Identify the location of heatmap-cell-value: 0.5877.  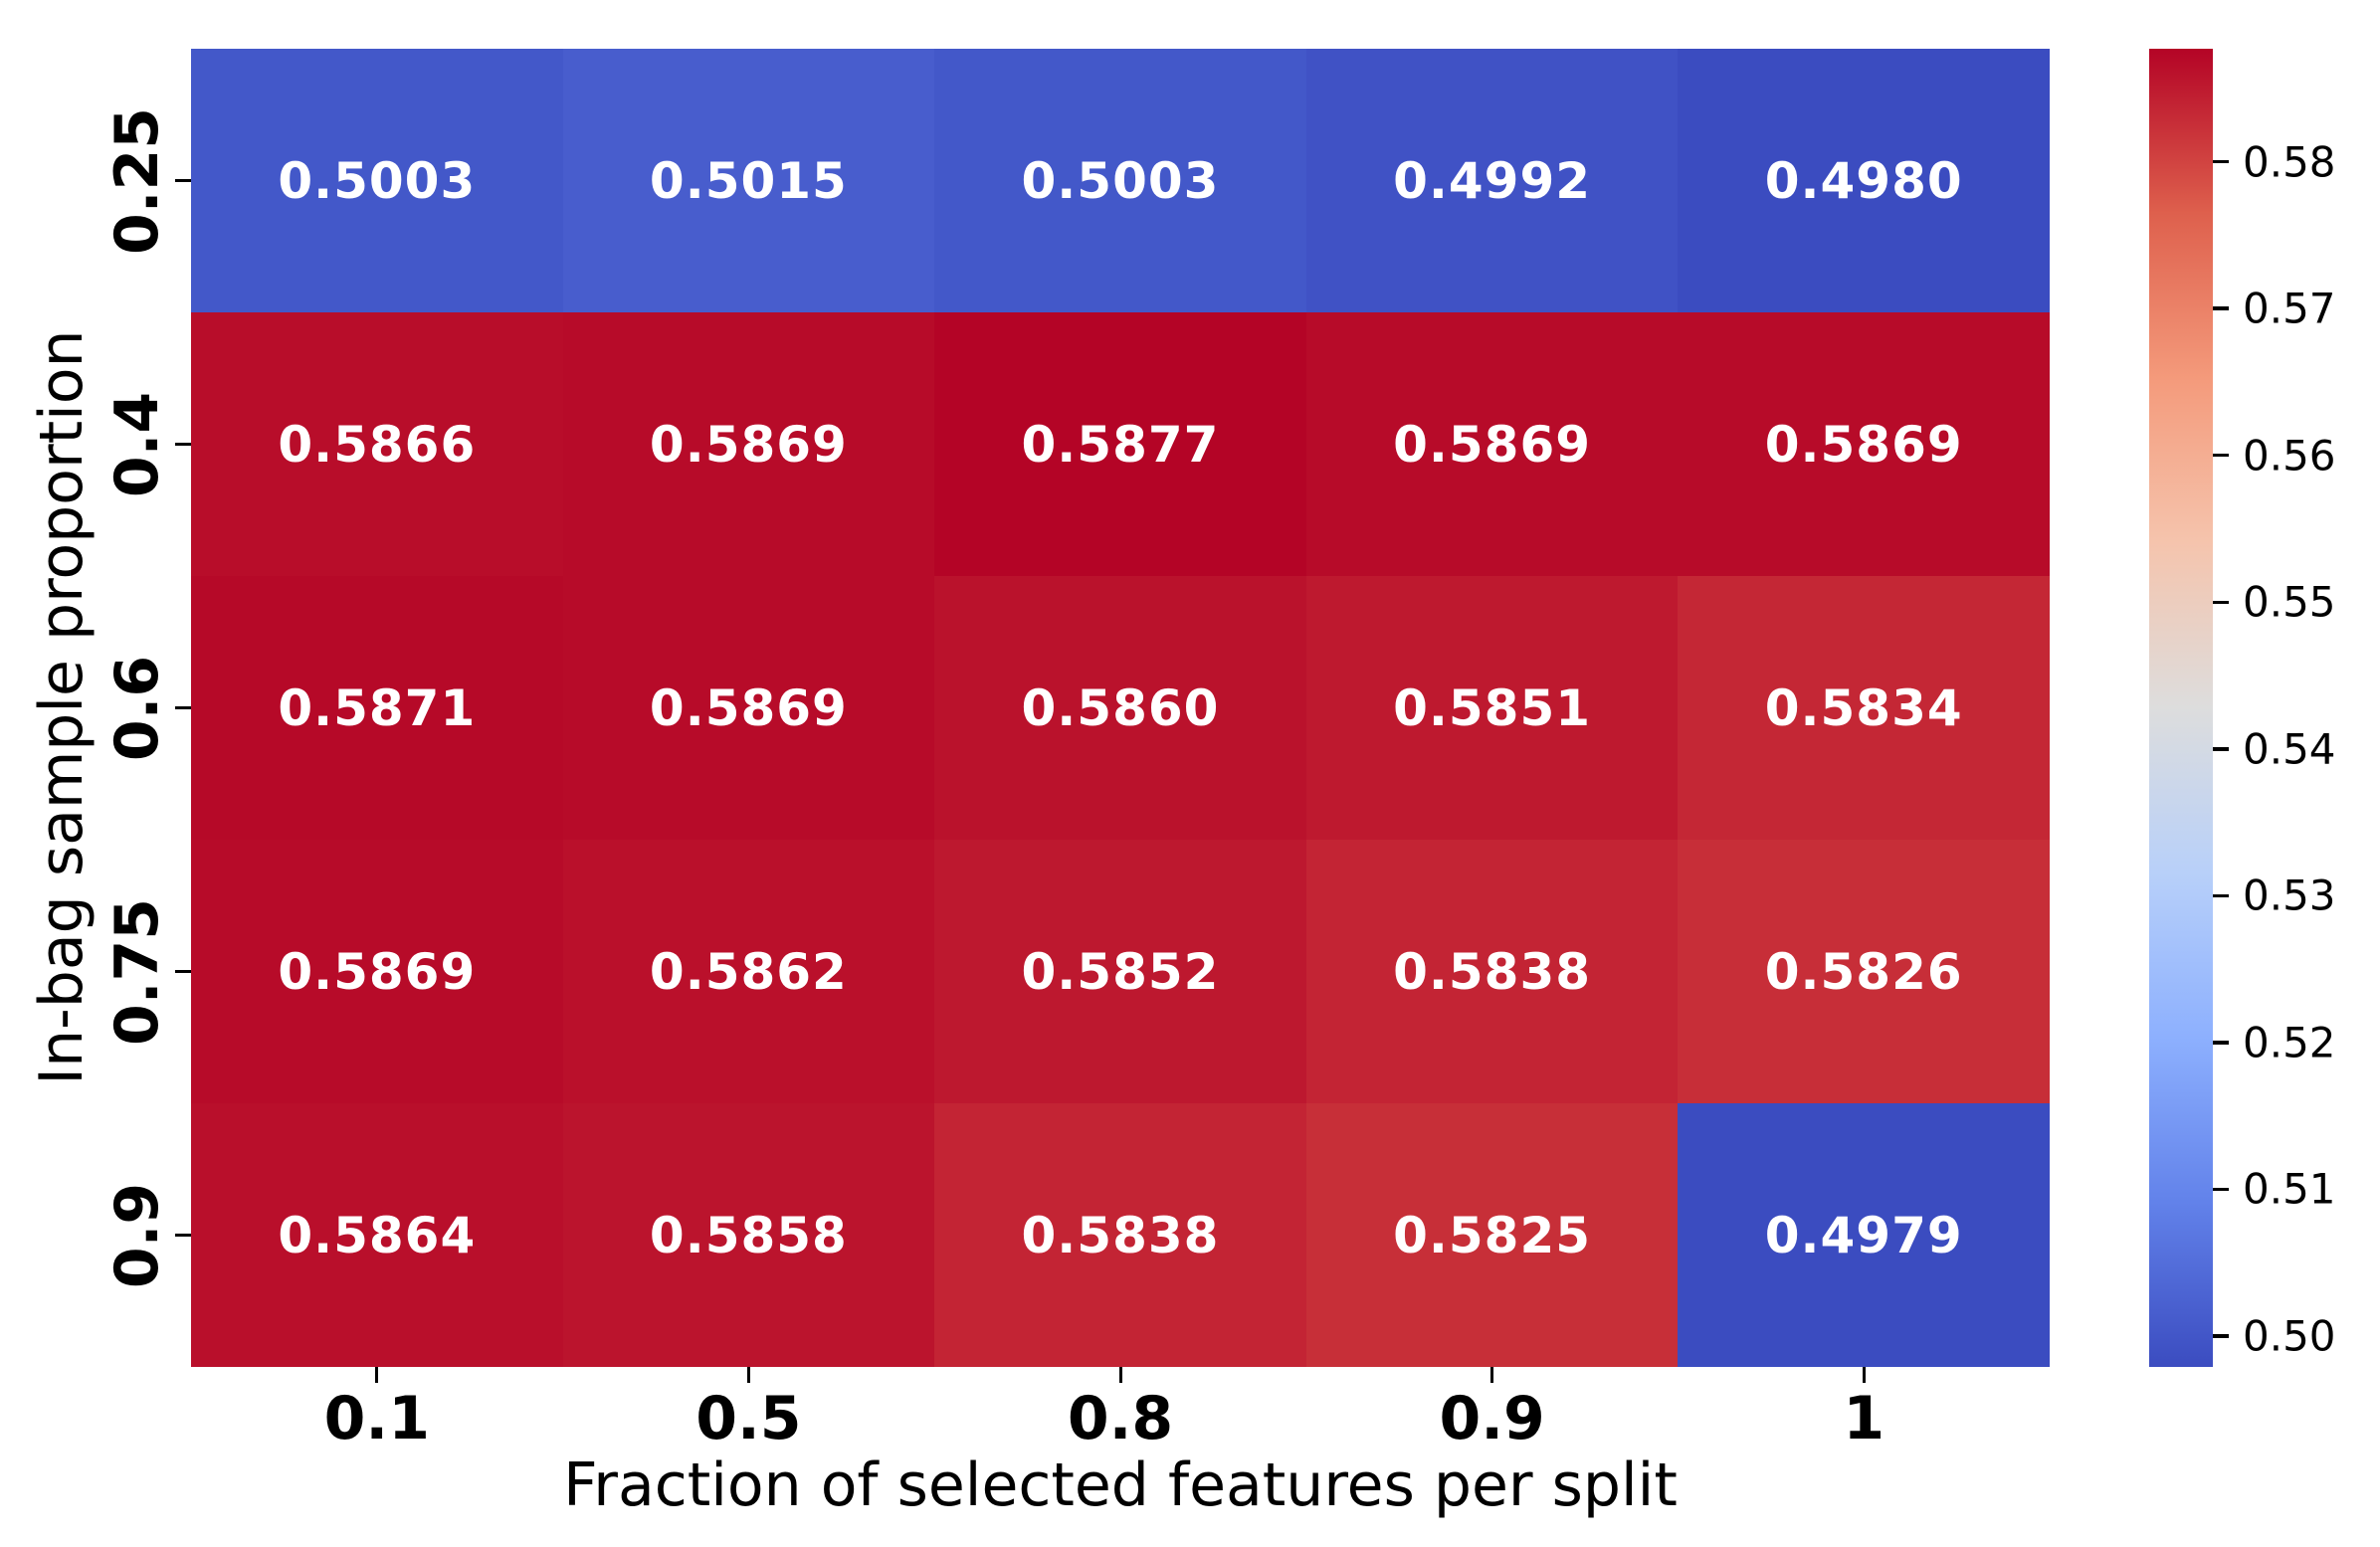
(1120, 444).